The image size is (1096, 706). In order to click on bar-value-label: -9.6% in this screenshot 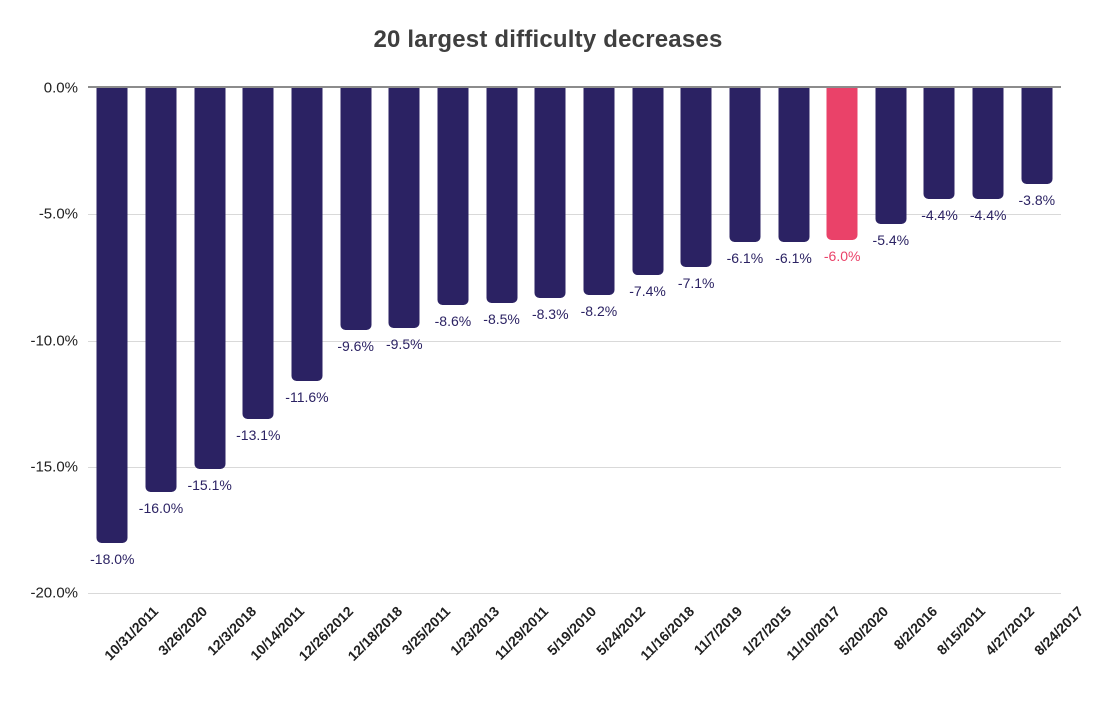, I will do `click(355, 346)`.